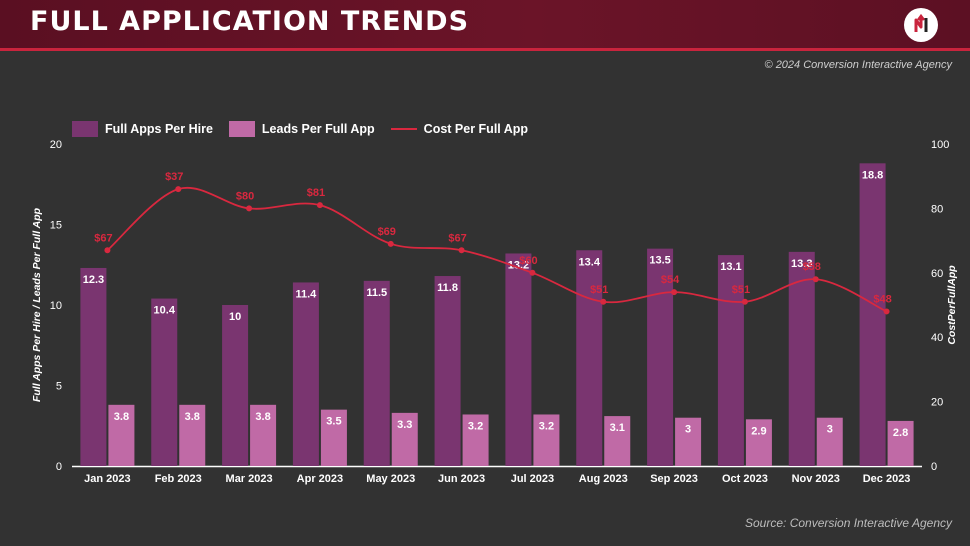  I want to click on bar-label-full-apps: 18.8, so click(872, 175).